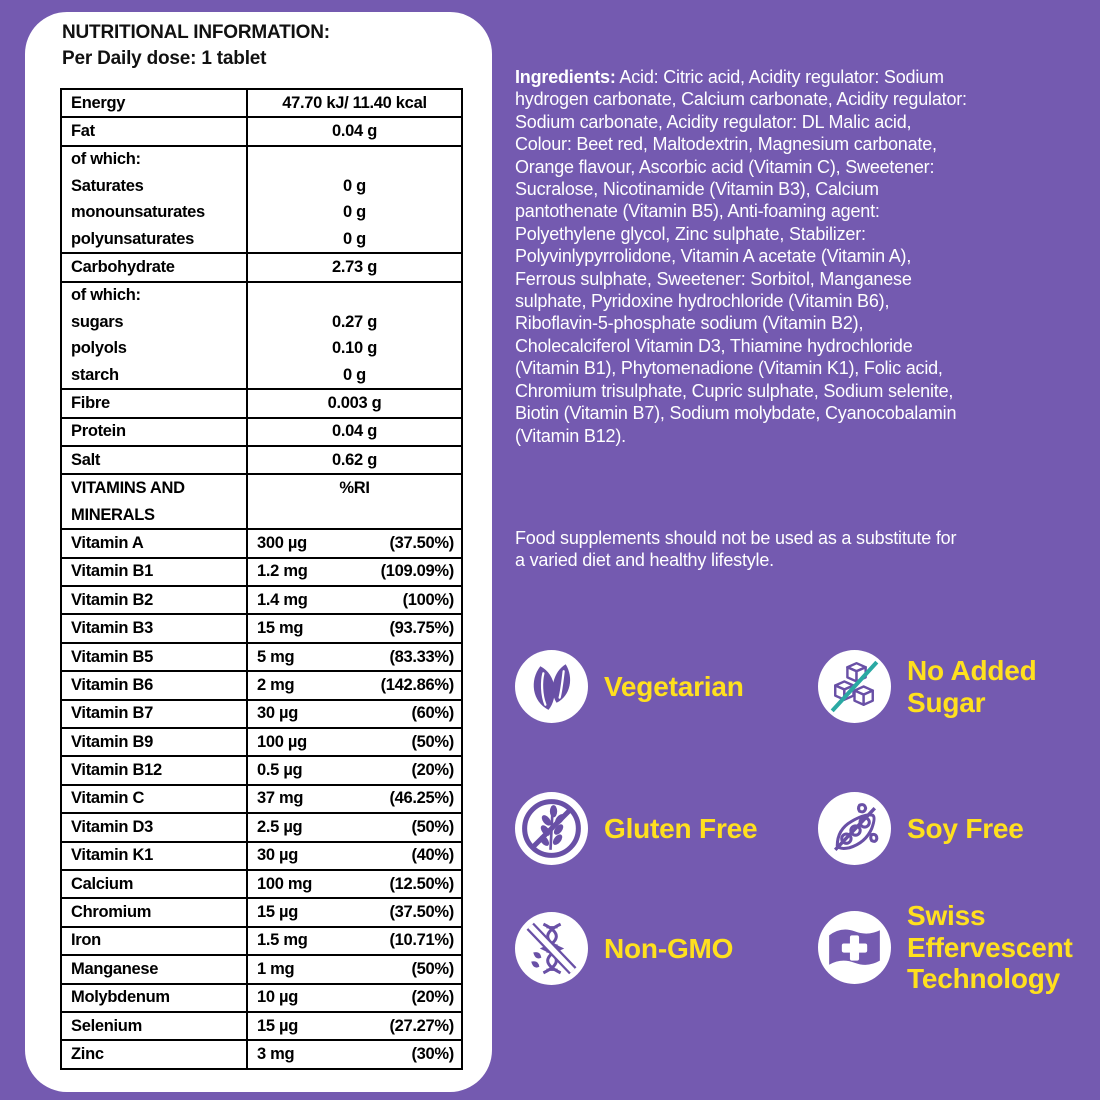 This screenshot has width=1100, height=1100. I want to click on badge-label: Soy Free, so click(965, 828).